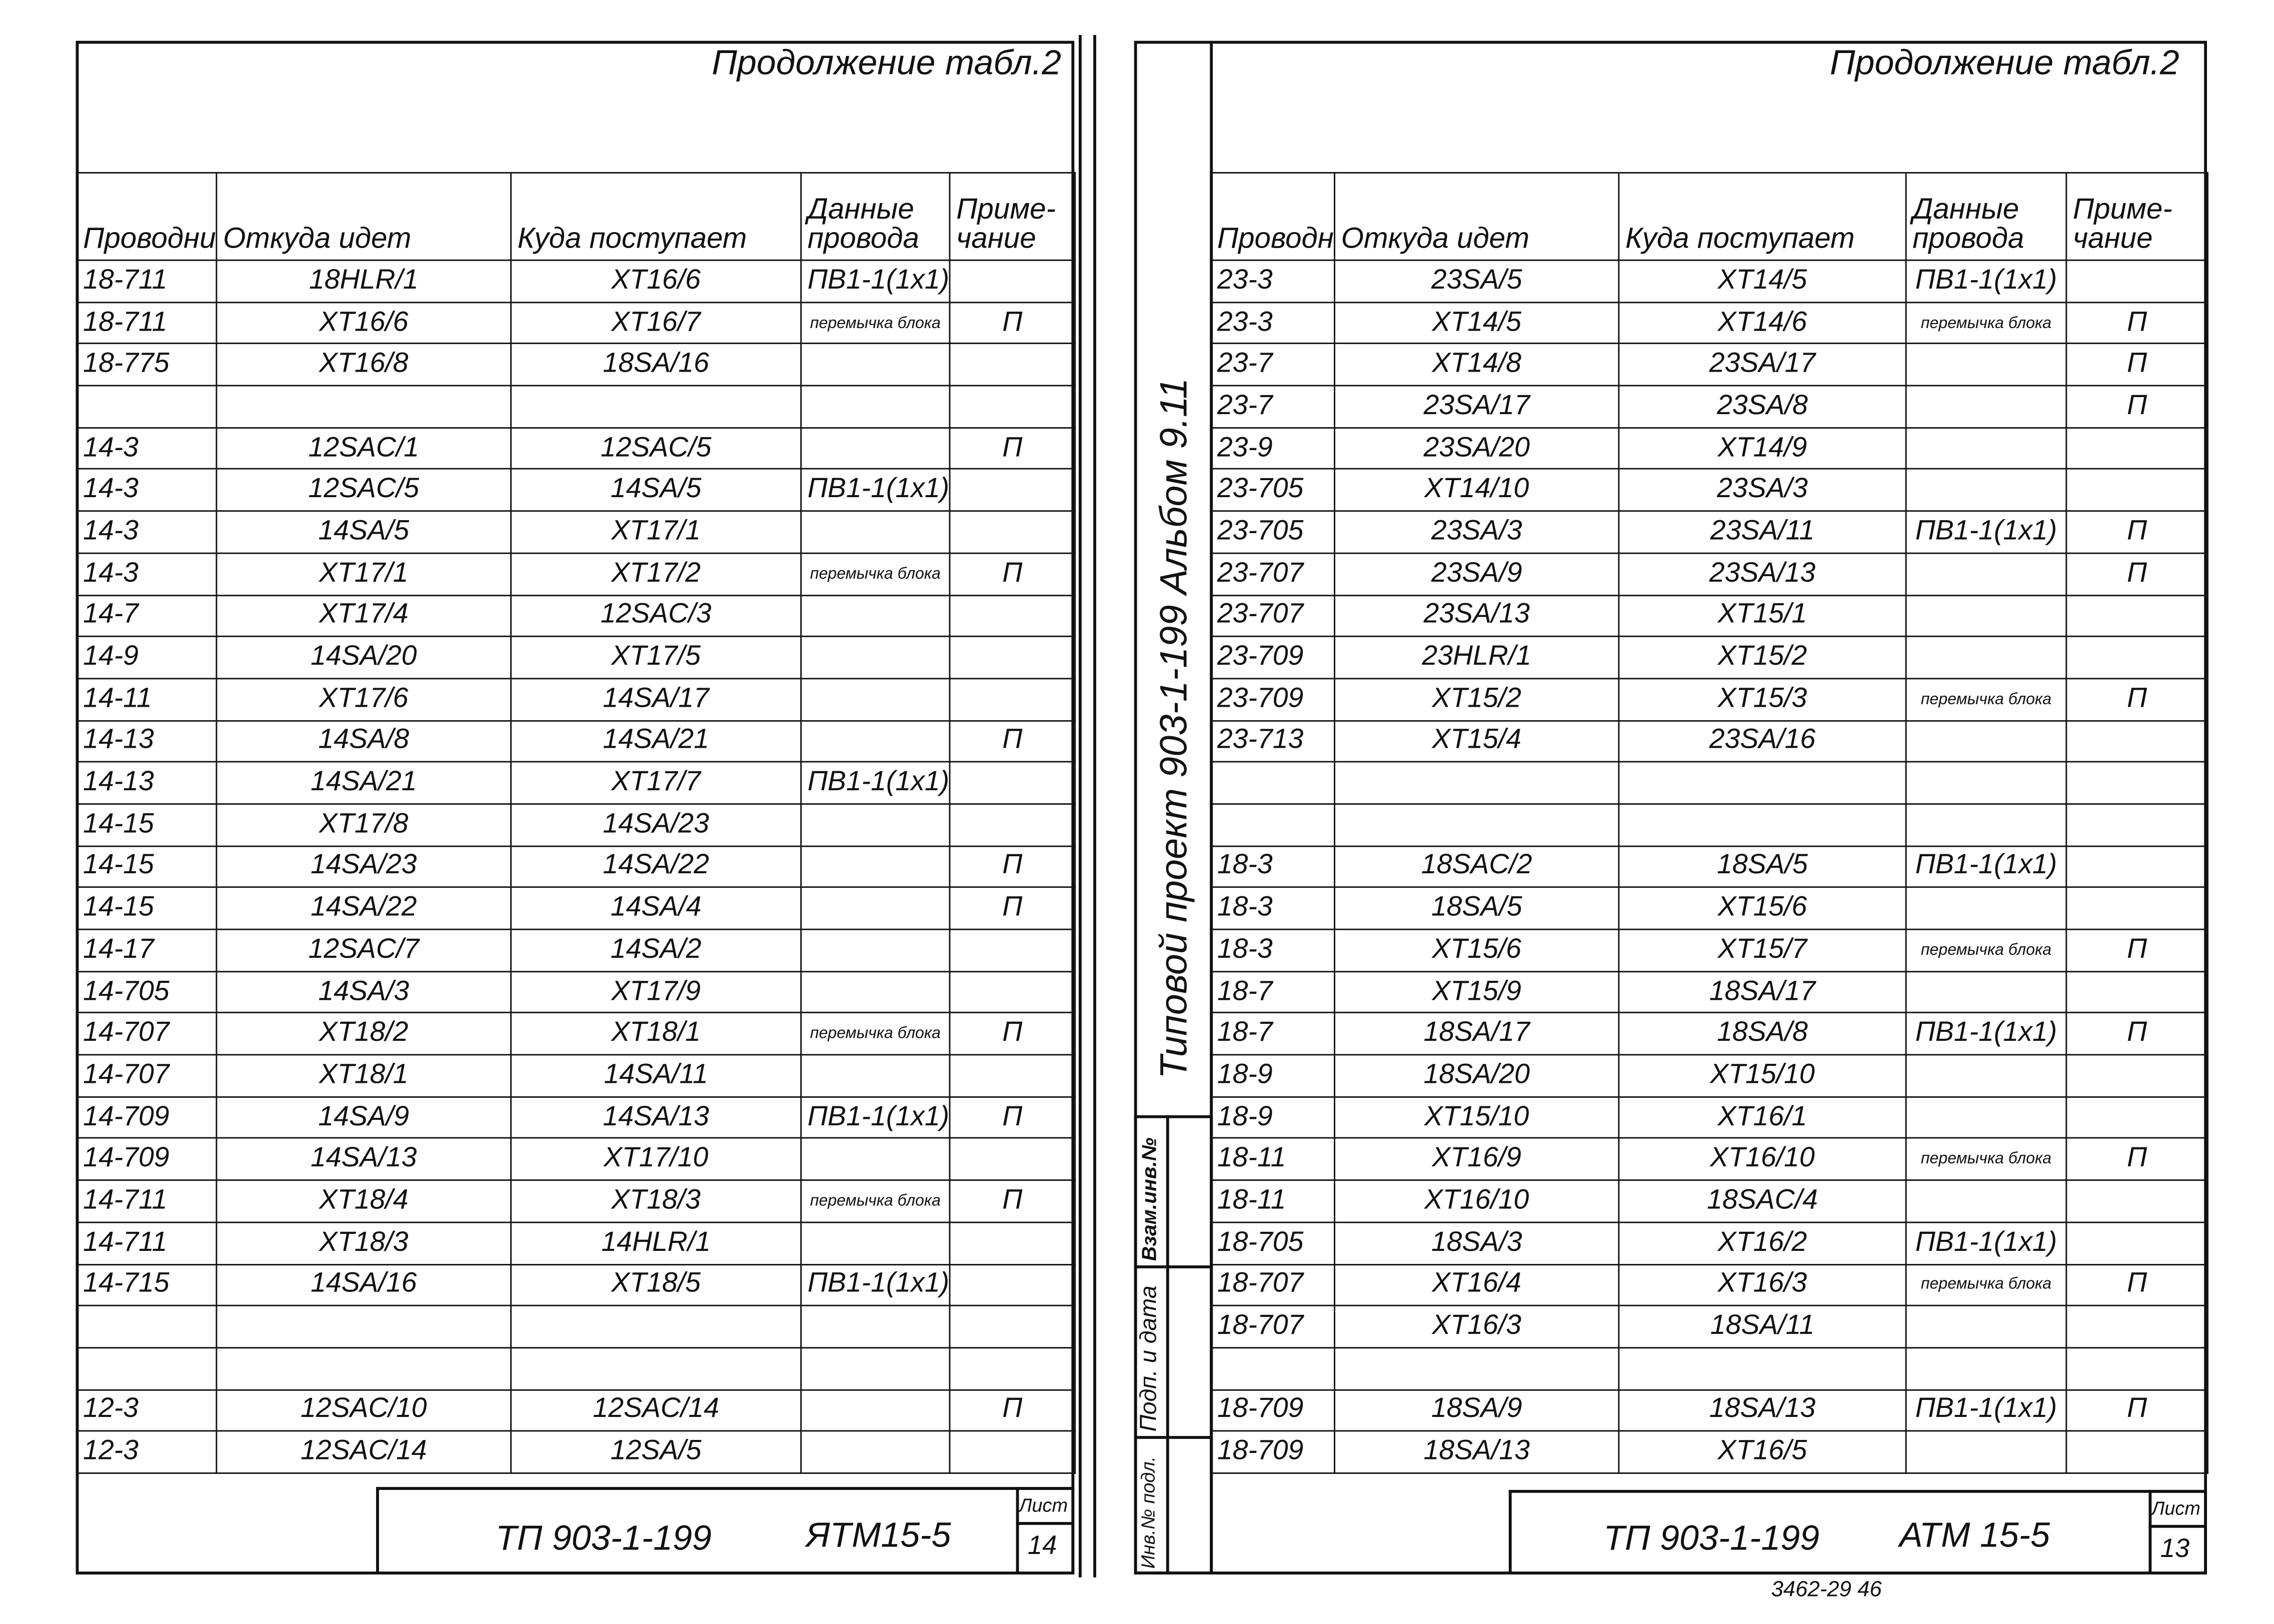 This screenshot has height=1624, width=2274. What do you see at coordinates (1272, 1285) in the screenshot?
I see `table-cell: 18-707` at bounding box center [1272, 1285].